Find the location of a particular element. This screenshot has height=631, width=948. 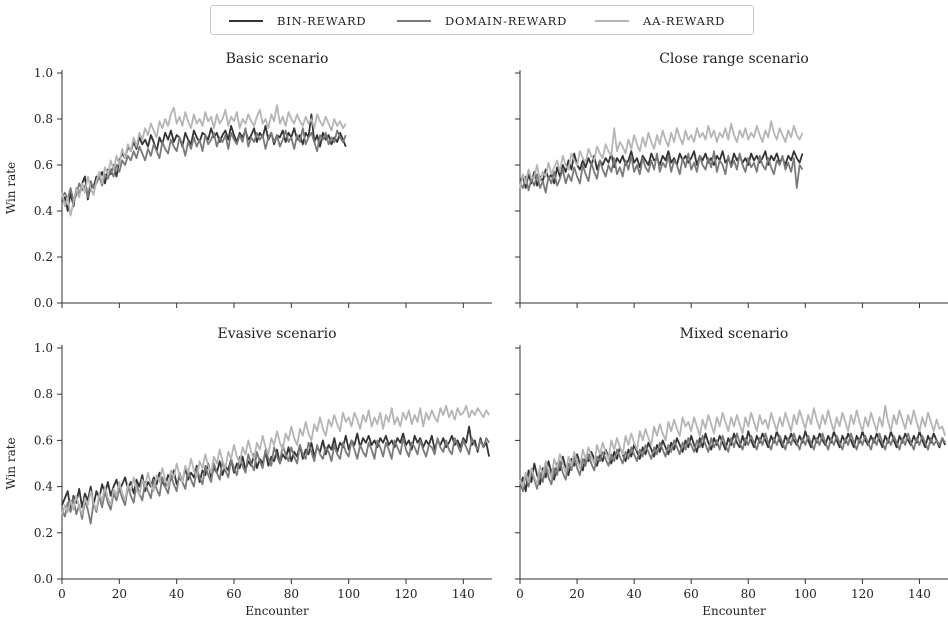

series-line-bin-reward is located at coordinates (275, 468).